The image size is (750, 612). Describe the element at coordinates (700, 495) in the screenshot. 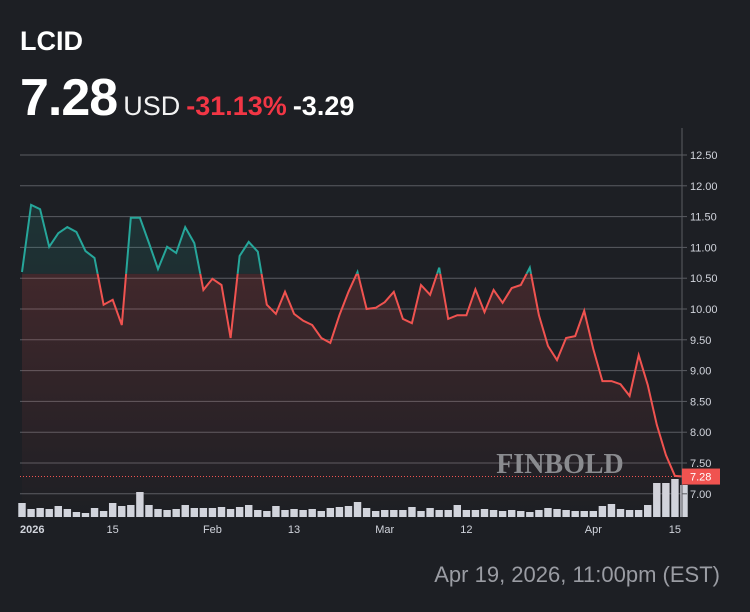

I see `y-tick-label: 7.00` at that location.